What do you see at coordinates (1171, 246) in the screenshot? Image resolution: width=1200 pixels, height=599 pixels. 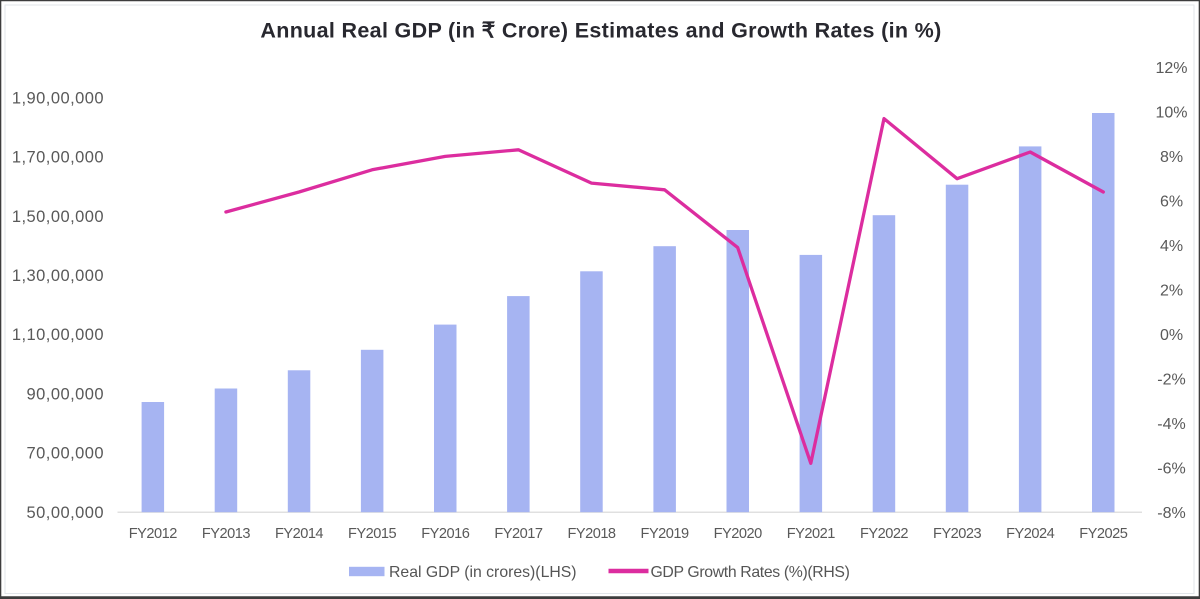 I see `svg-text: 4%` at bounding box center [1171, 246].